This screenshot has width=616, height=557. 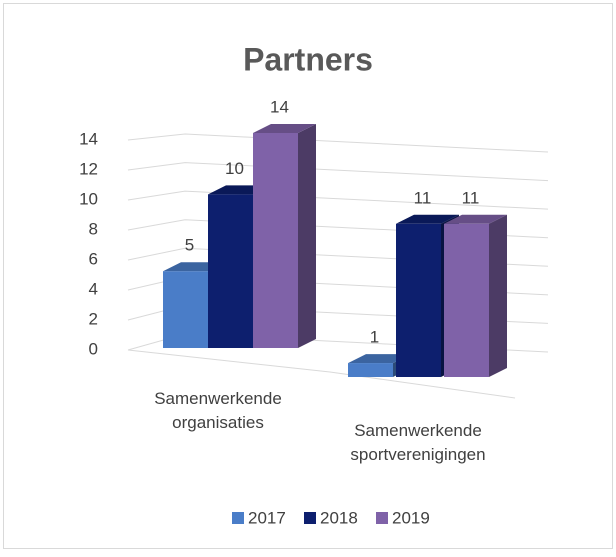 What do you see at coordinates (189, 245) in the screenshot?
I see `data-label: 5` at bounding box center [189, 245].